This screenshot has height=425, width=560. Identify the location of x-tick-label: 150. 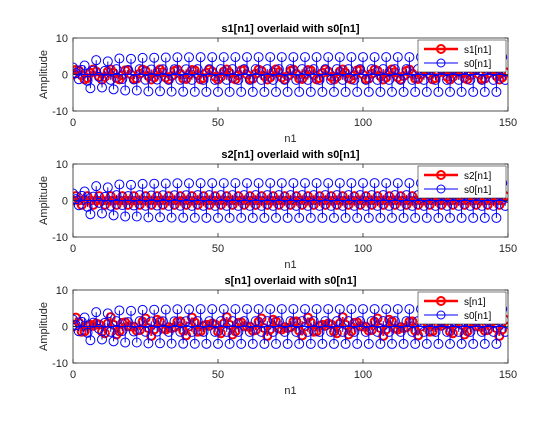
(508, 249).